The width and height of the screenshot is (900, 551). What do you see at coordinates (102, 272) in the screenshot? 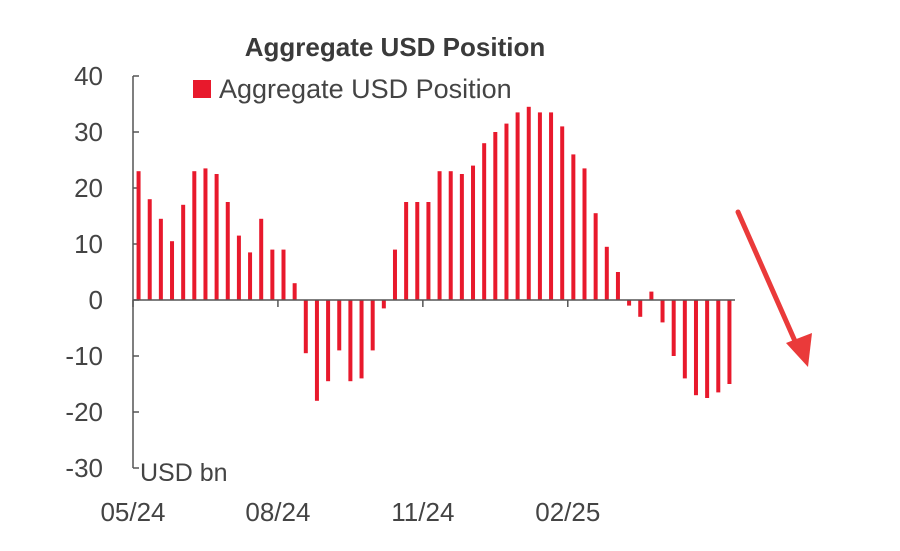
I see `y-axis-ticks: 40 30 20 10 0 -10 -20 -30` at bounding box center [102, 272].